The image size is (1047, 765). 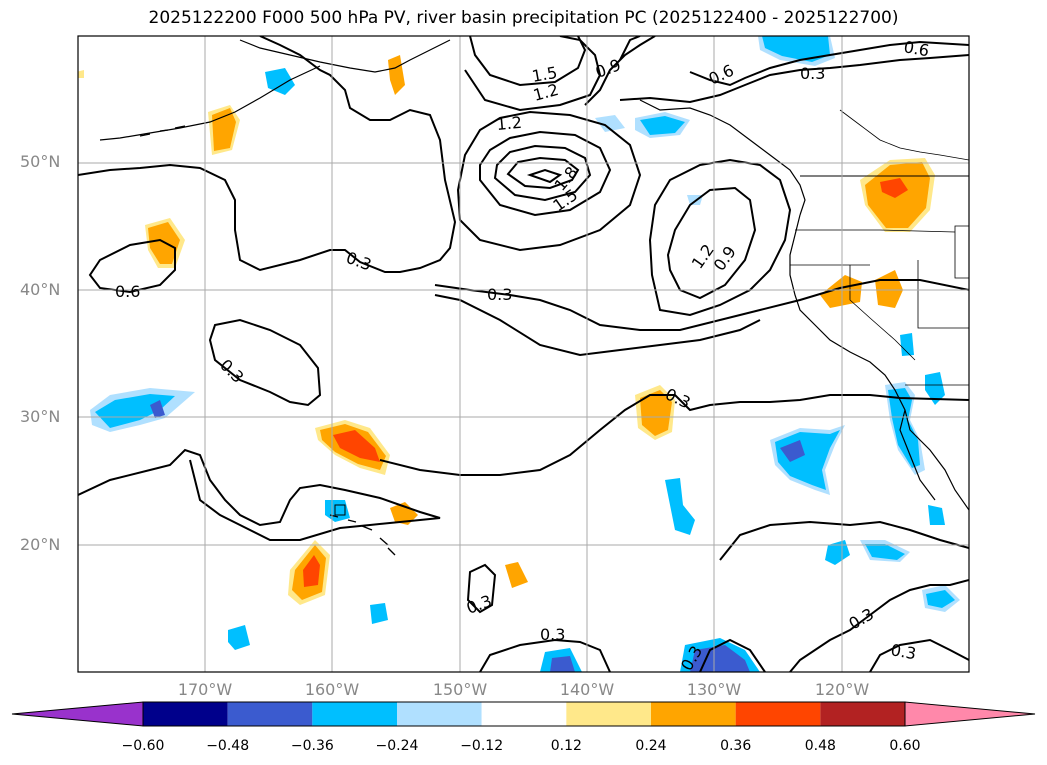 What do you see at coordinates (397, 746) in the screenshot?
I see `colorbar-tick-label: −0.24` at bounding box center [397, 746].